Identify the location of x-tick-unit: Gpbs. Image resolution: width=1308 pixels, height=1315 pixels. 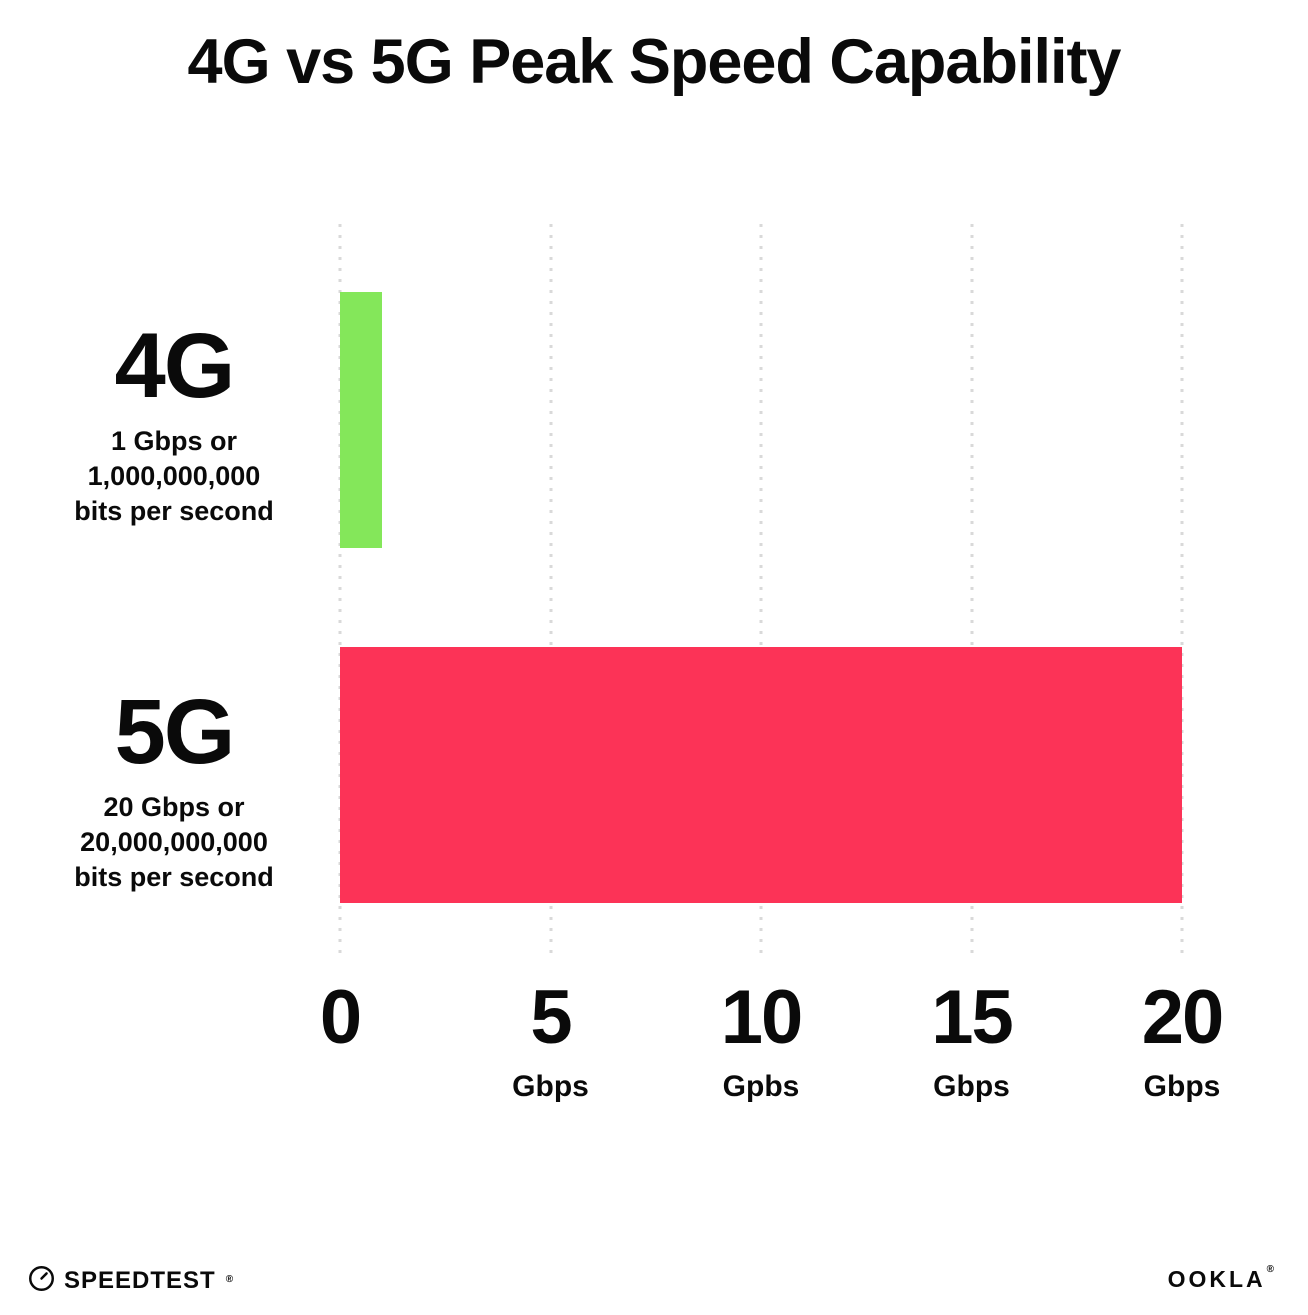
(761, 1086).